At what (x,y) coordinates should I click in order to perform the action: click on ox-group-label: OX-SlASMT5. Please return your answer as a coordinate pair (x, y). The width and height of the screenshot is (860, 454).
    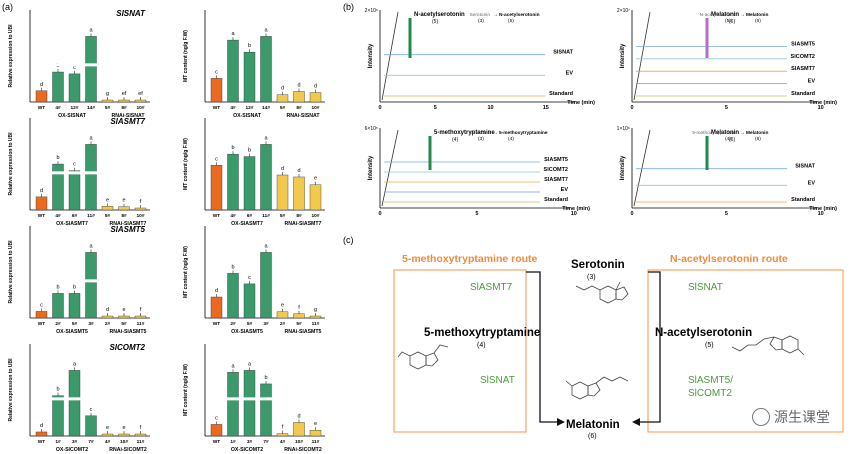
    Looking at the image, I should click on (247, 332).